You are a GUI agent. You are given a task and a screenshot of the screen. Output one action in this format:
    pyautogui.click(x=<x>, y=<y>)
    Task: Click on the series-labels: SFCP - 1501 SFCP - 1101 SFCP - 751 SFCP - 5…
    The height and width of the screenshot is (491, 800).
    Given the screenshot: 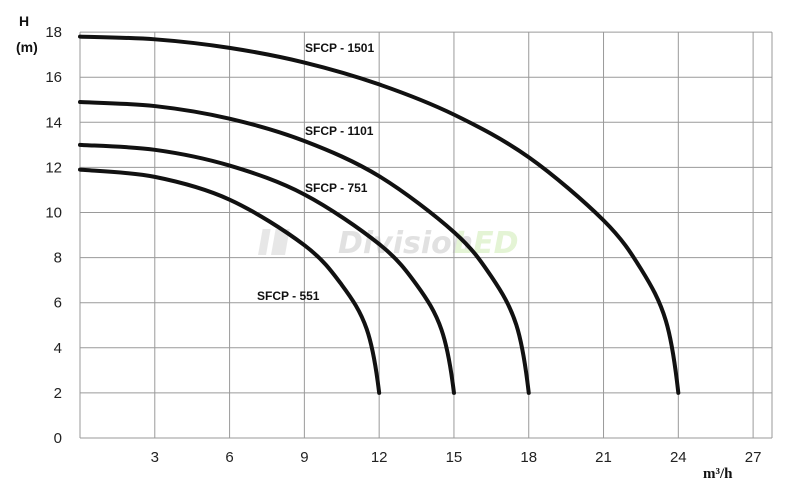 What is the action you would take?
    pyautogui.click(x=315, y=172)
    